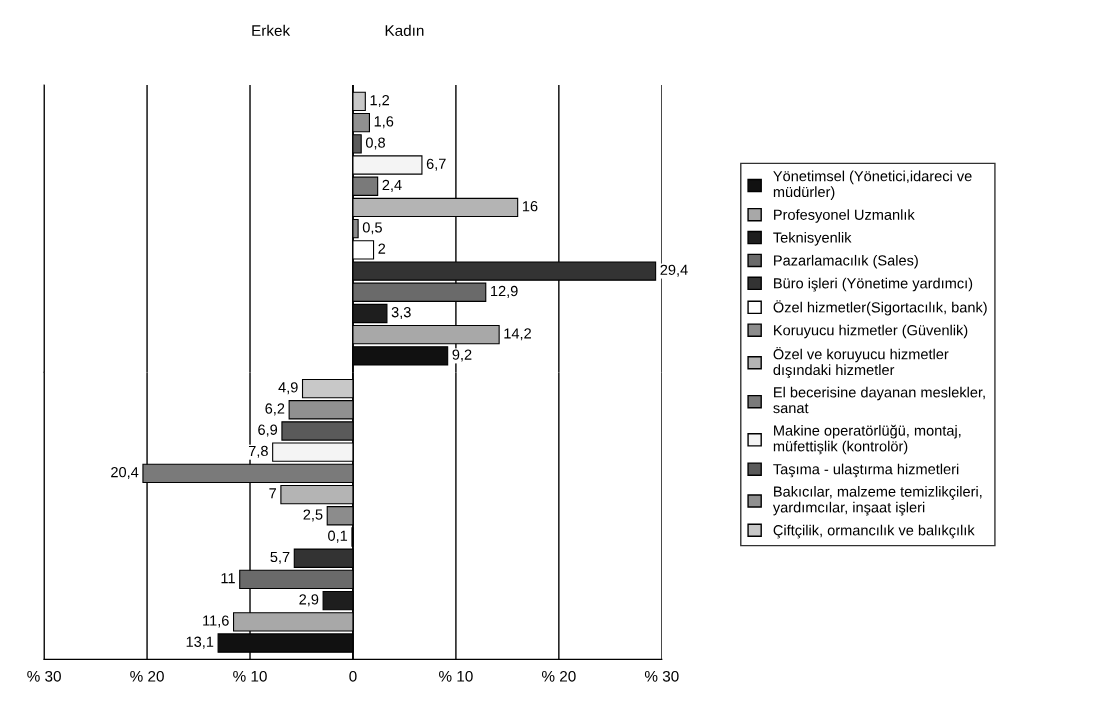 Image resolution: width=1103 pixels, height=709 pixels. What do you see at coordinates (844, 216) in the screenshot?
I see `legend-label: Profesyonel Uzmanlık` at bounding box center [844, 216].